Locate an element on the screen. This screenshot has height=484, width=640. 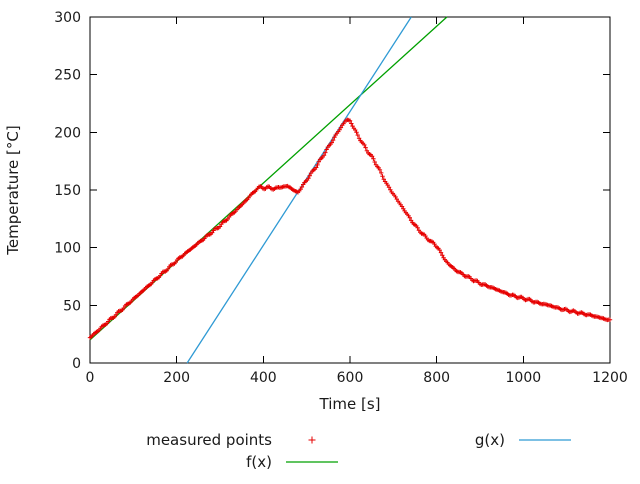
x-tick-label: 0 is located at coordinates (90, 378).